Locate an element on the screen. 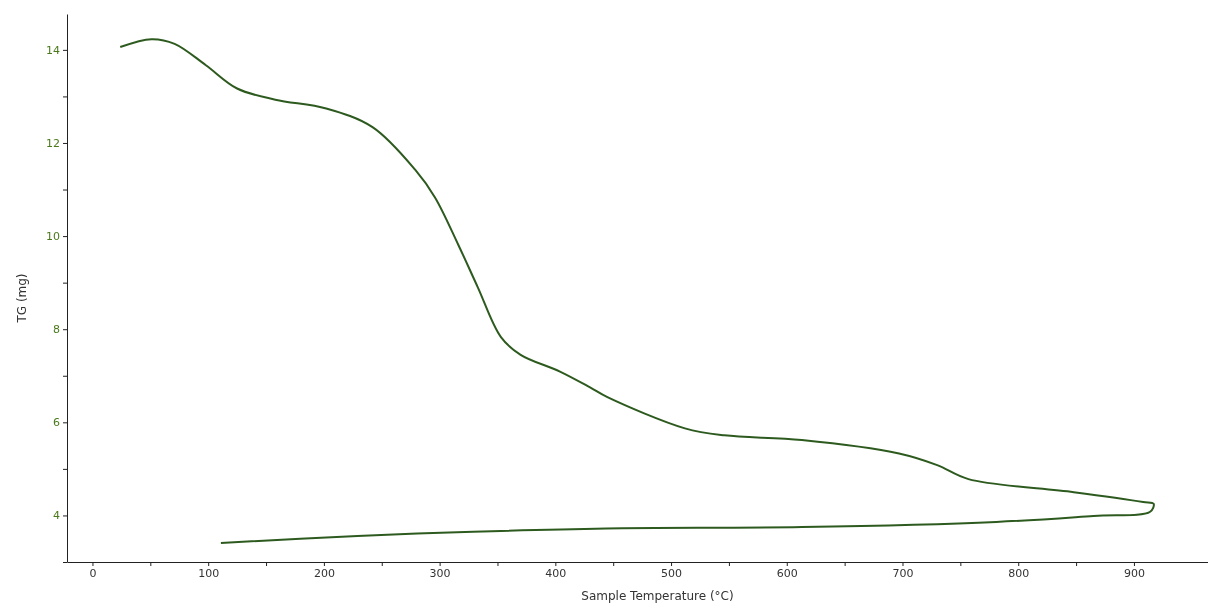 The height and width of the screenshot is (609, 1208). y-tick-label: 14 is located at coordinates (53, 50).